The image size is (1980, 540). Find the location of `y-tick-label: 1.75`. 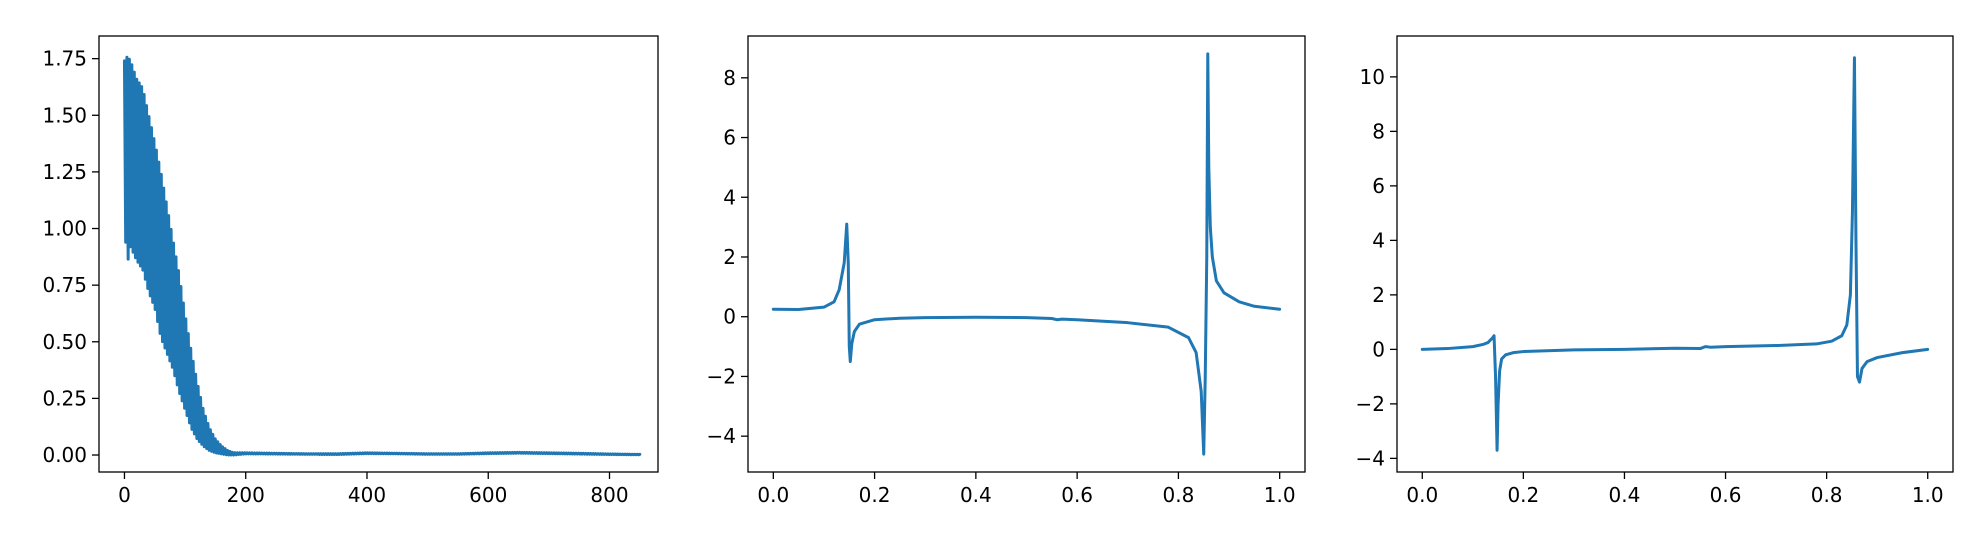

y-tick-label: 1.75 is located at coordinates (64, 59).